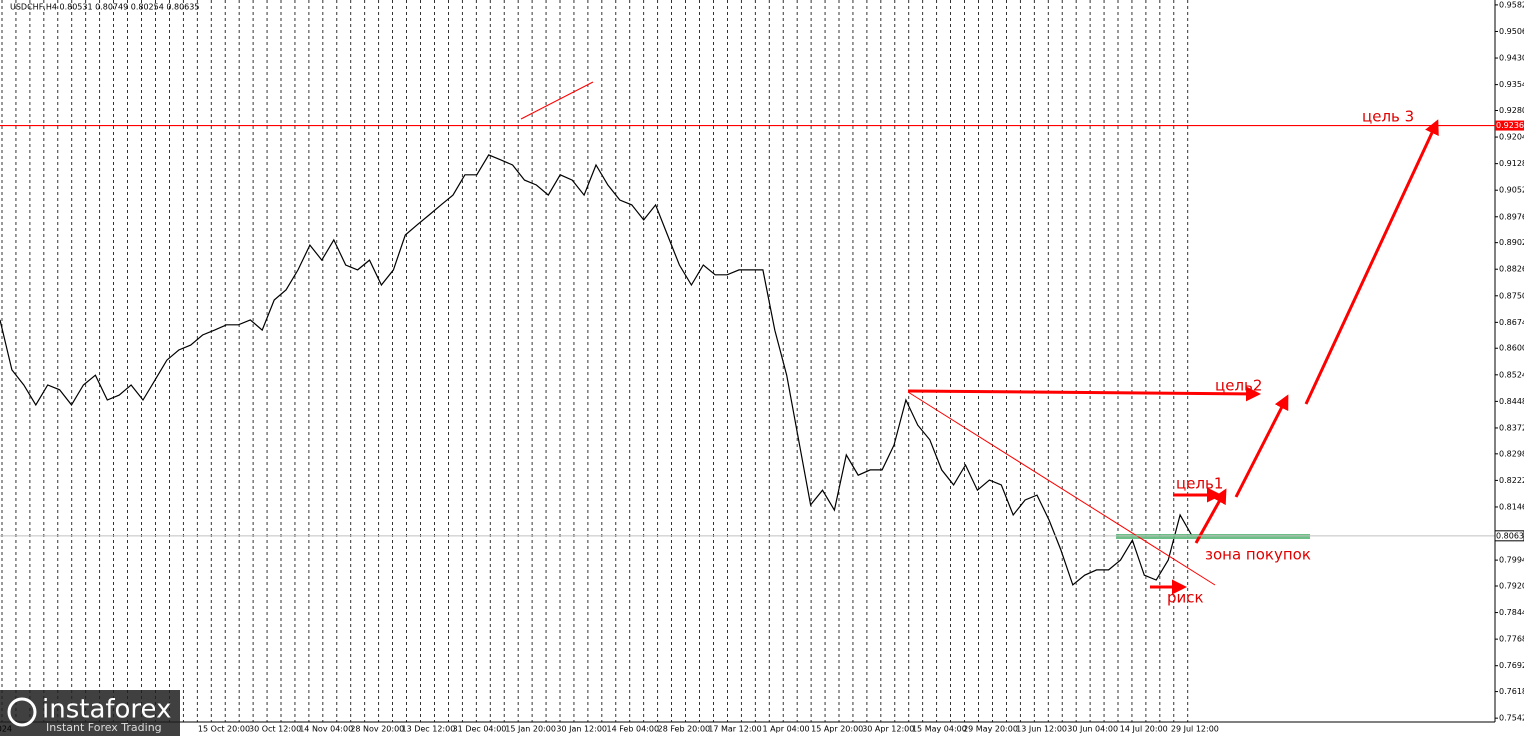  Describe the element at coordinates (734, 729) in the screenshot. I see `x-tick-label: 17 Mar 12:00` at that location.